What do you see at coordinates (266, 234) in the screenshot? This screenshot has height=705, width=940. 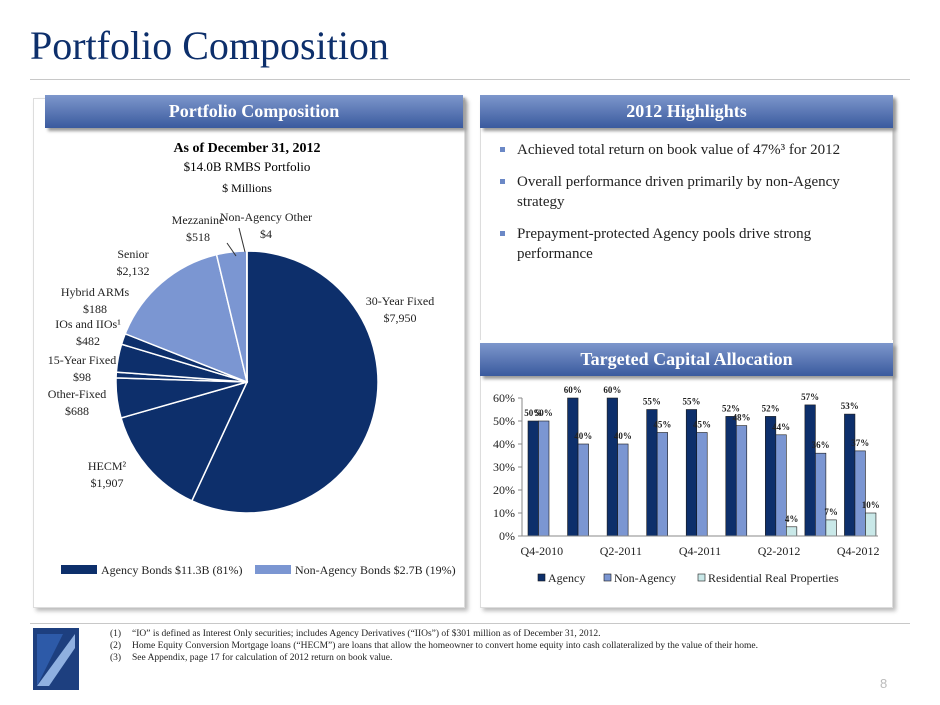 I see `slice-value: $4` at bounding box center [266, 234].